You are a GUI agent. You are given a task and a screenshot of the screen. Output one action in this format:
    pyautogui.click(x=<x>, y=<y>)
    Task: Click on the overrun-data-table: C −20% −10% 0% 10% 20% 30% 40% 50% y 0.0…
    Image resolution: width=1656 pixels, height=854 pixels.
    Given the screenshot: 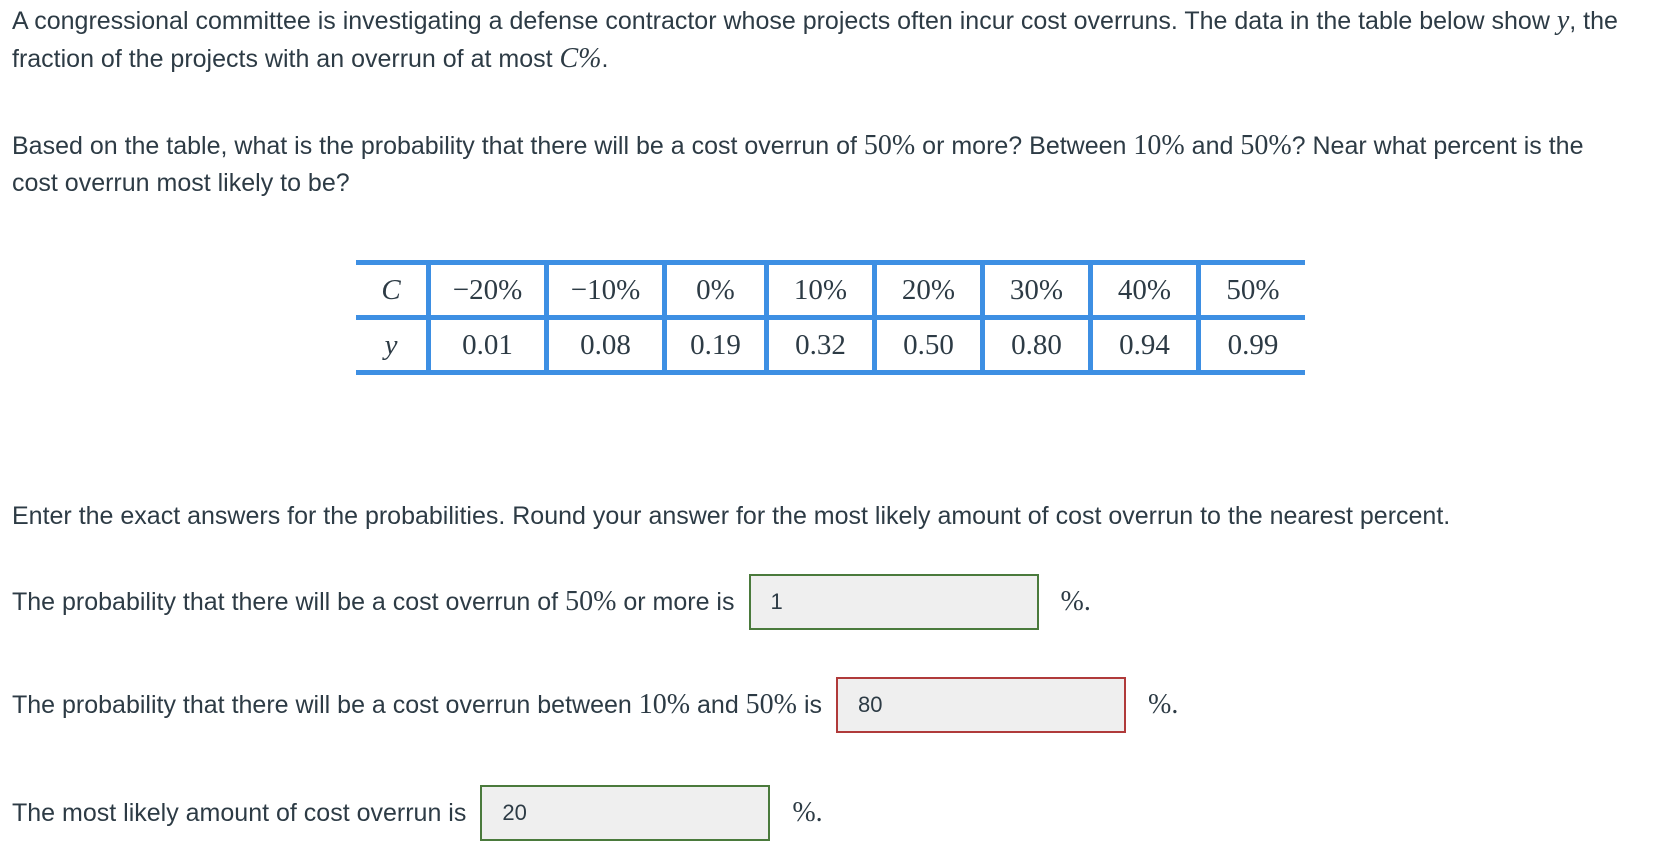 What is the action you would take?
    pyautogui.click(x=830, y=317)
    